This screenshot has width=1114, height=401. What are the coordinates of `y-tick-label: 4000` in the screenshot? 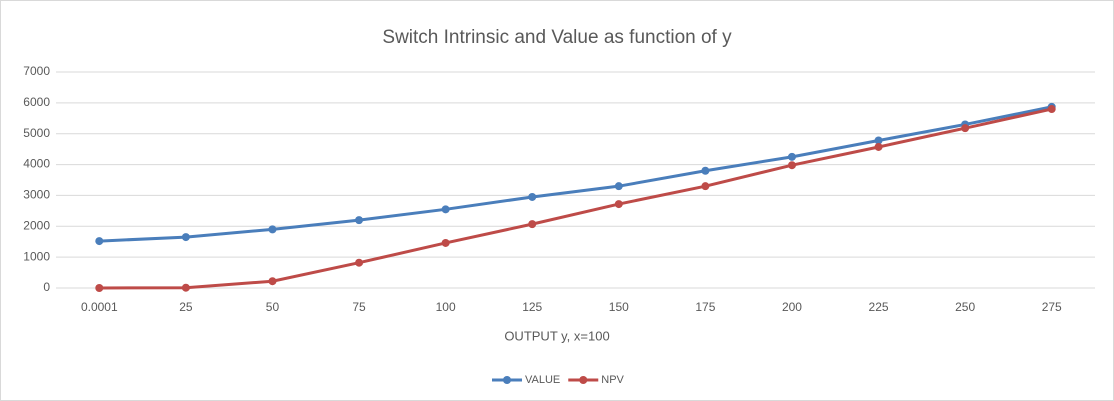 It's located at (36, 164).